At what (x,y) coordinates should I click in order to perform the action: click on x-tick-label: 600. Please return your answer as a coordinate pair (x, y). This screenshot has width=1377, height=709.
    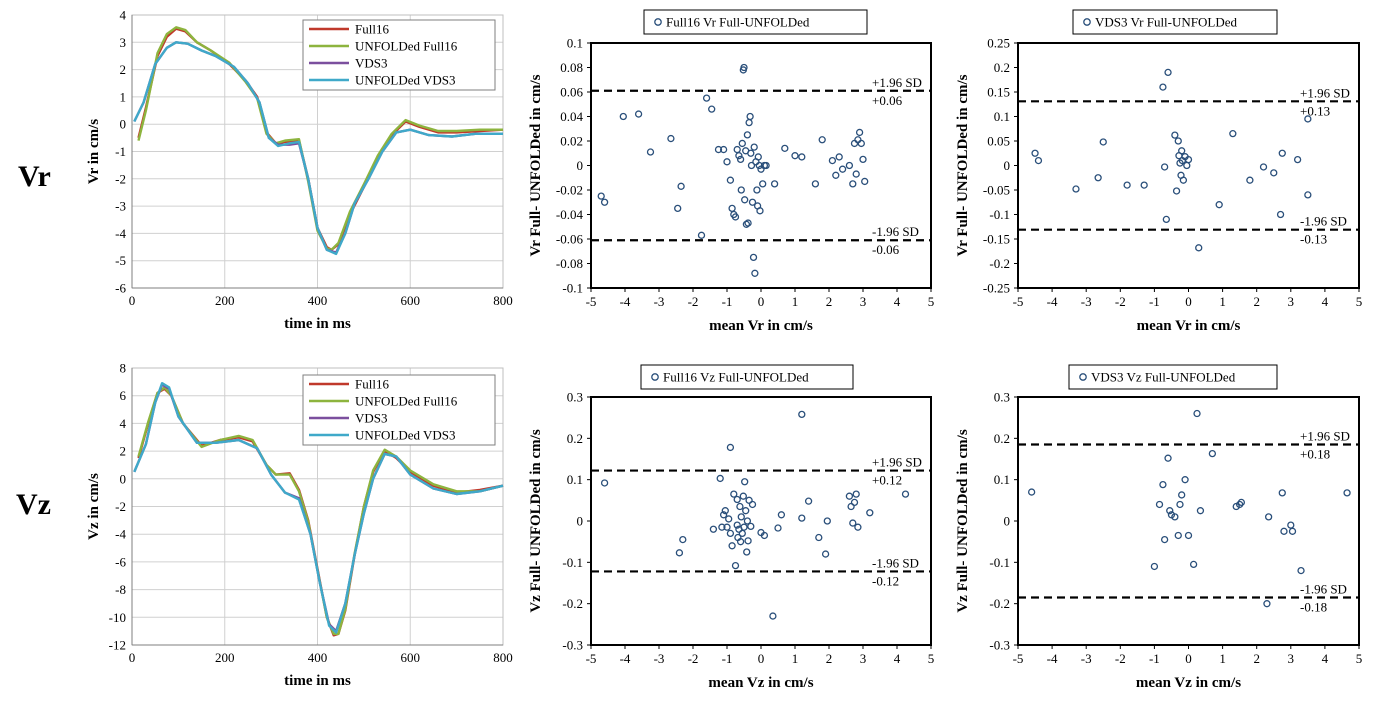
    Looking at the image, I should click on (411, 657).